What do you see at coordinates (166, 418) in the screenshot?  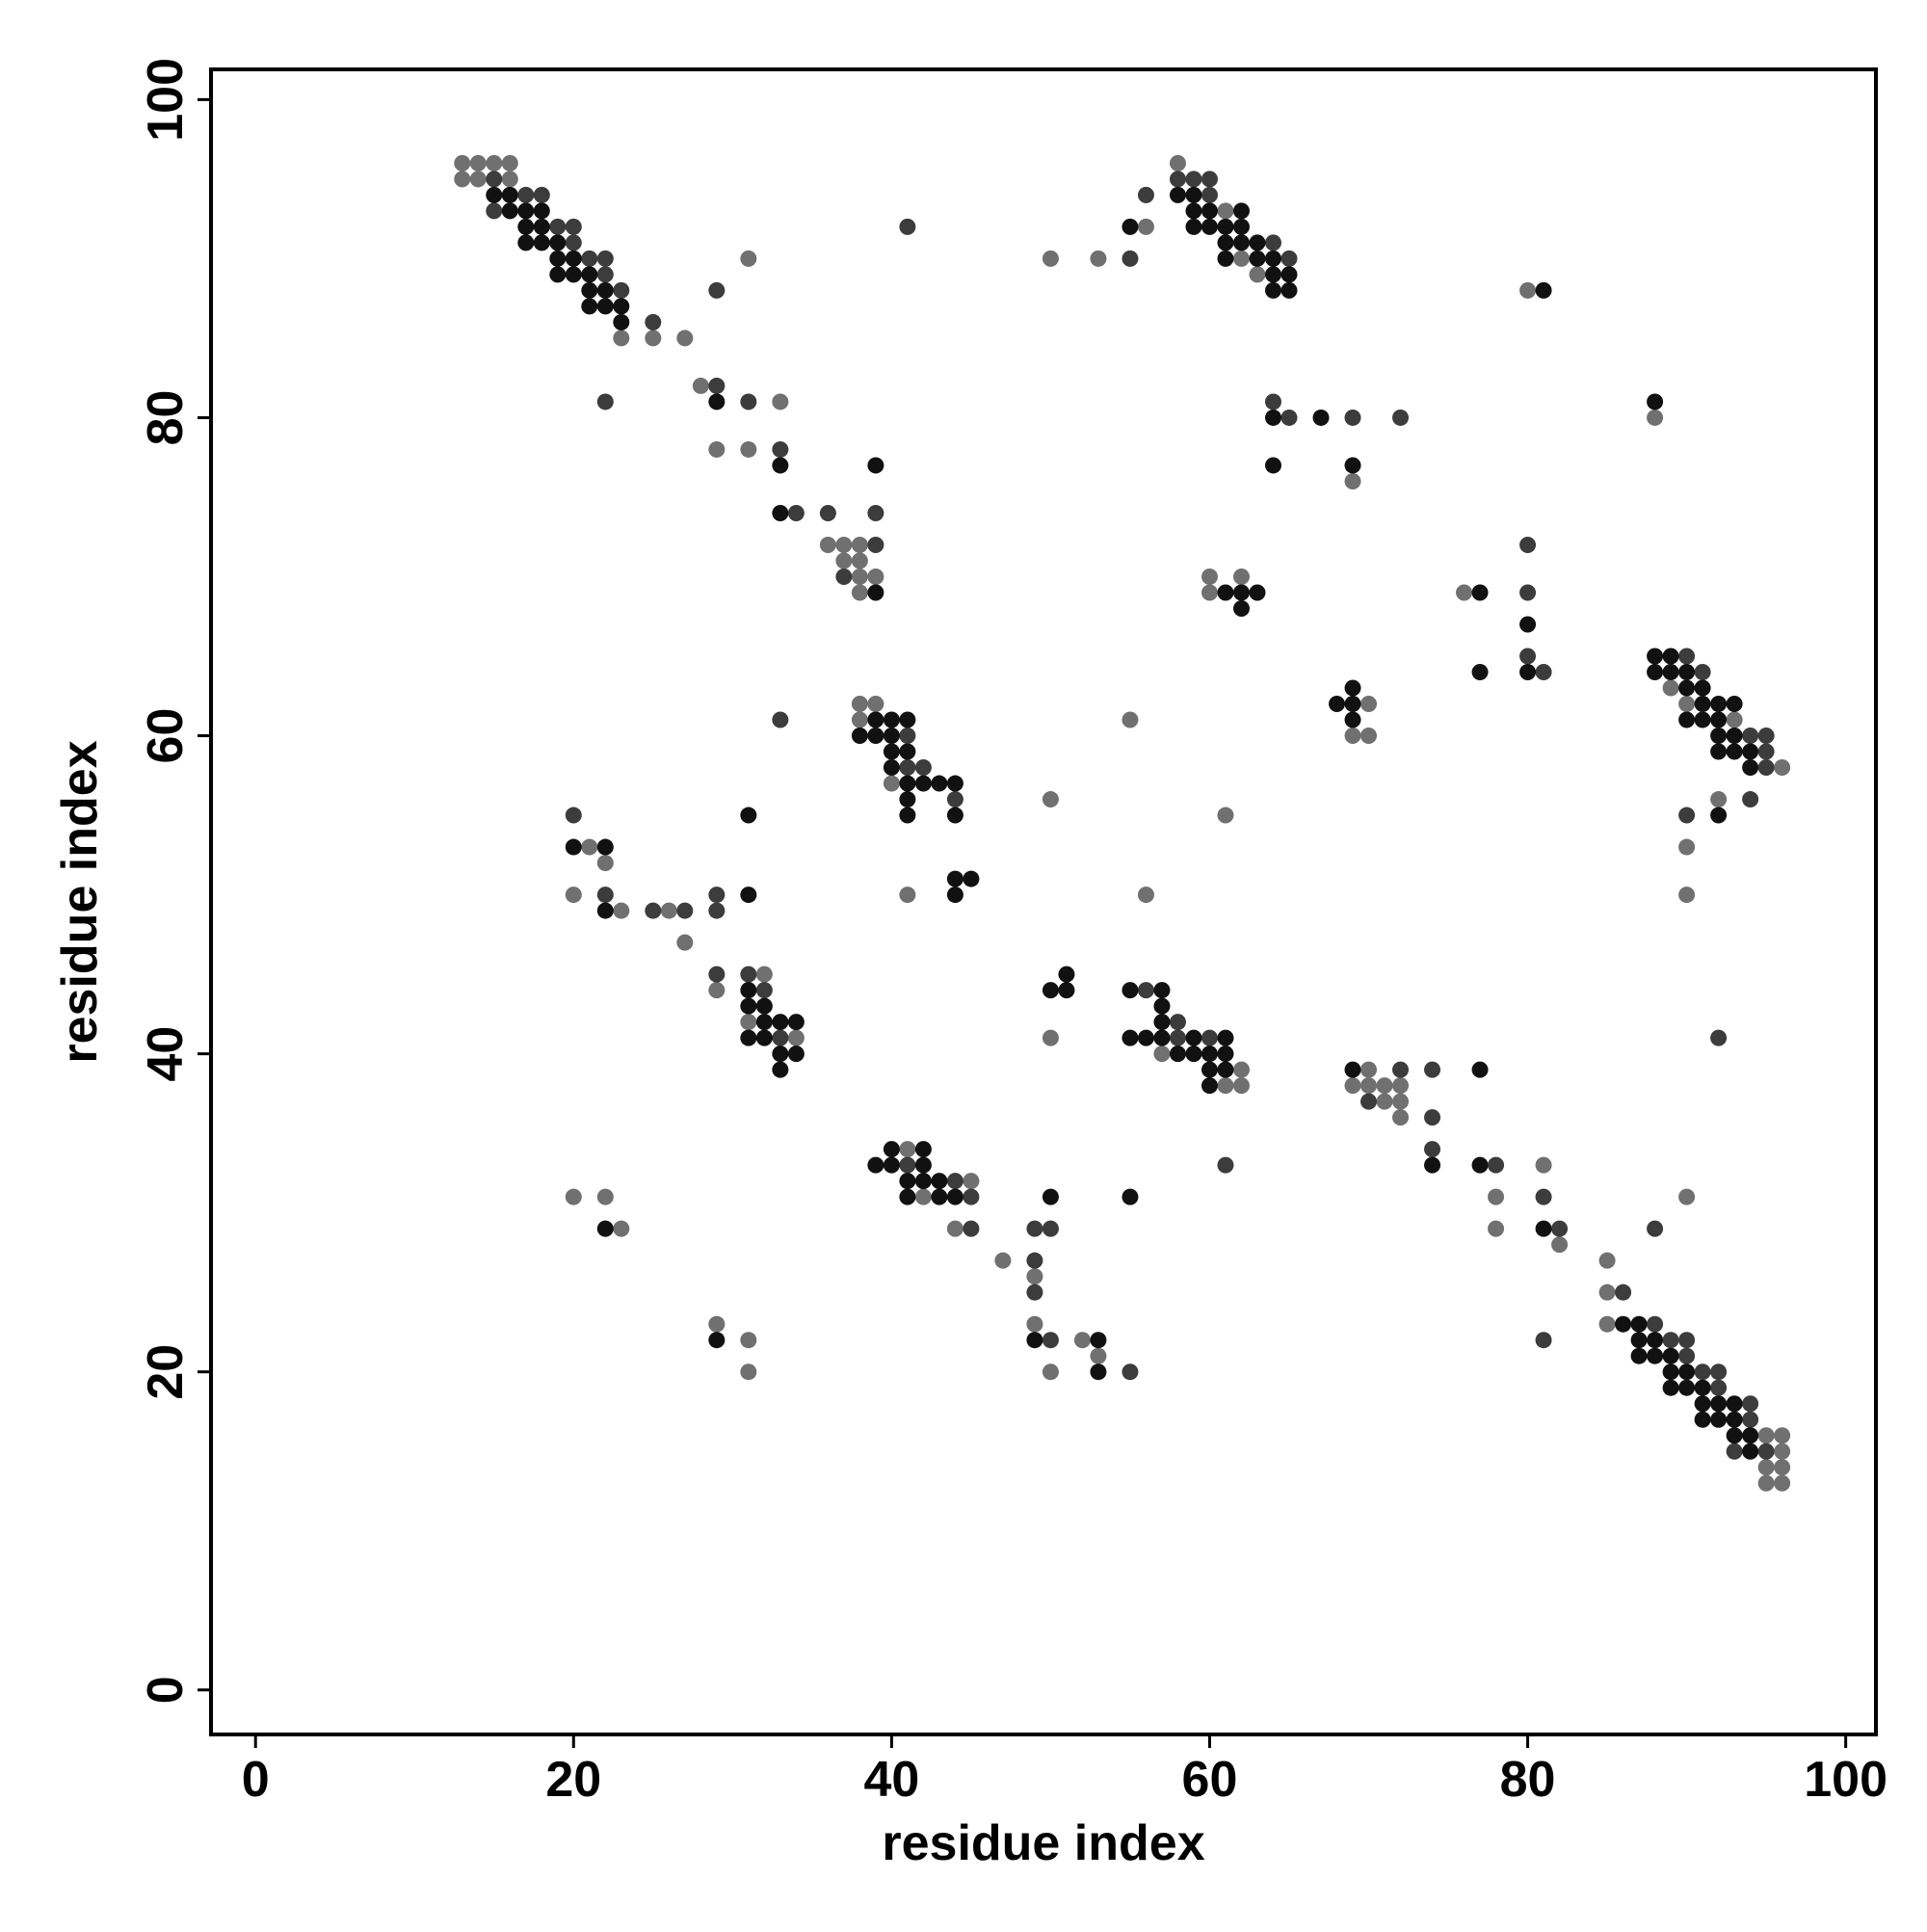 I see `y-tick-label: 80` at bounding box center [166, 418].